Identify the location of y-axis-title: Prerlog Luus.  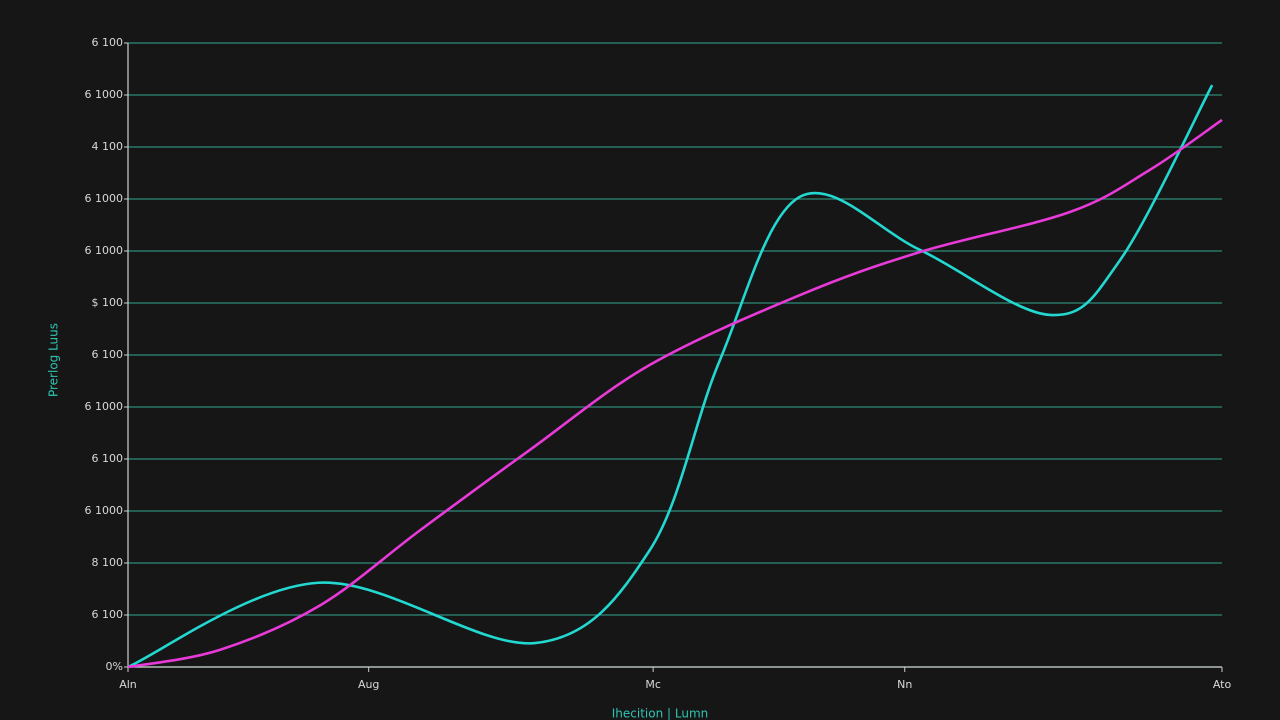
(54, 360).